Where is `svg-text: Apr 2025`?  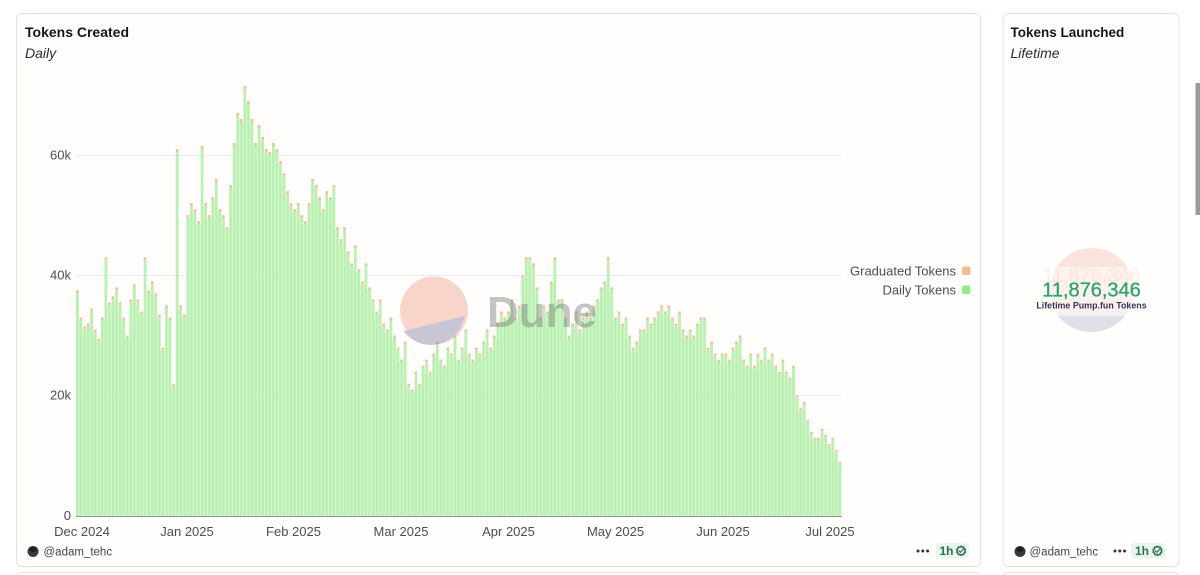 svg-text: Apr 2025 is located at coordinates (508, 531).